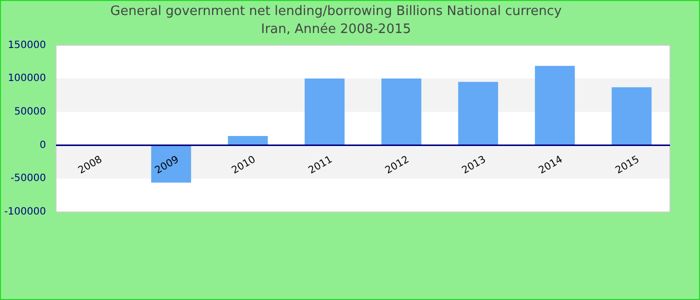 The height and width of the screenshot is (300, 700). What do you see at coordinates (336, 12) in the screenshot?
I see `chart-title: General government net lending/borrowing Billions National currency` at bounding box center [336, 12].